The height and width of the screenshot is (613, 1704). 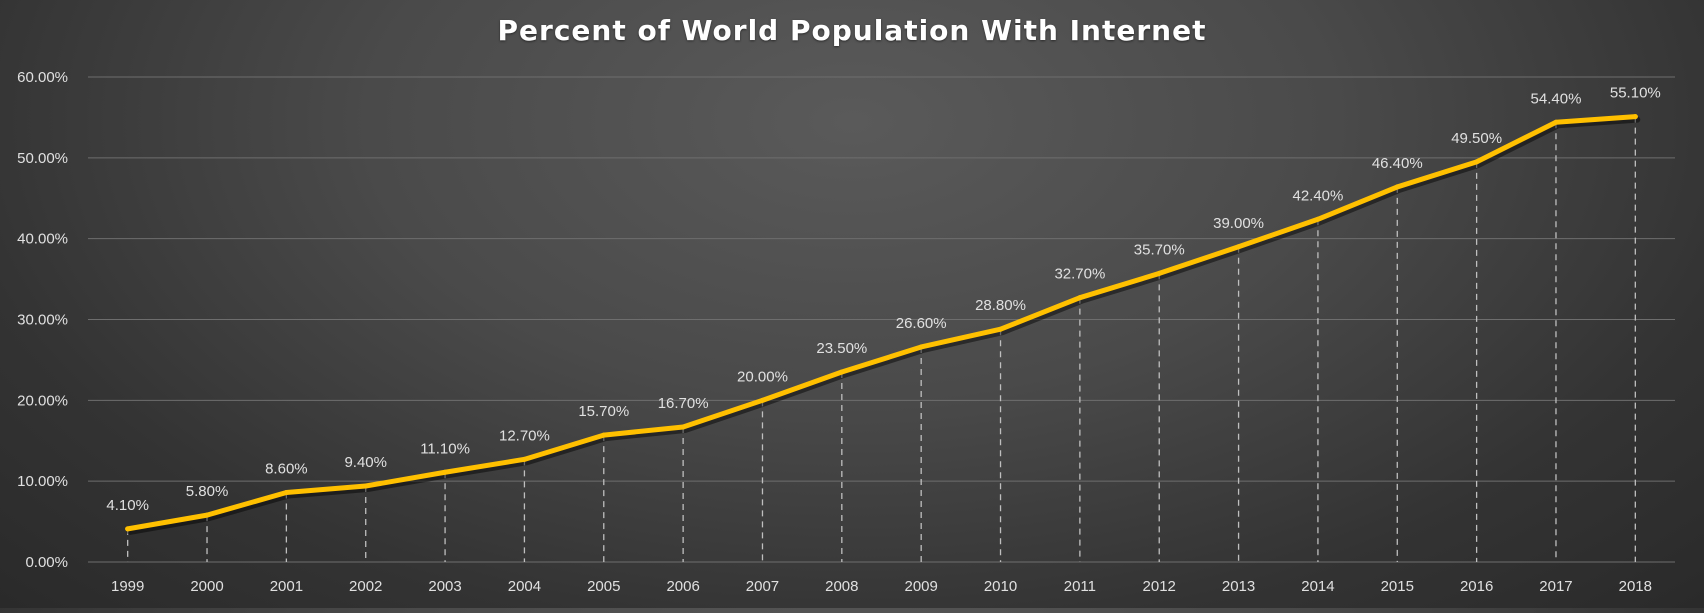 What do you see at coordinates (603, 586) in the screenshot?
I see `x-tick-label: 2005` at bounding box center [603, 586].